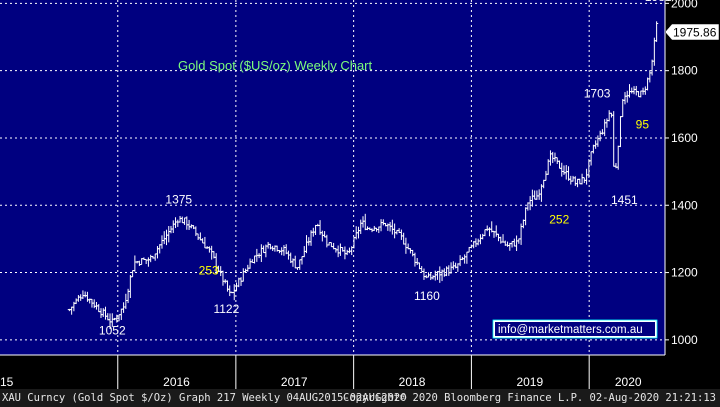  I want to click on email-box: info@marketmatters.com.au, so click(575, 329).